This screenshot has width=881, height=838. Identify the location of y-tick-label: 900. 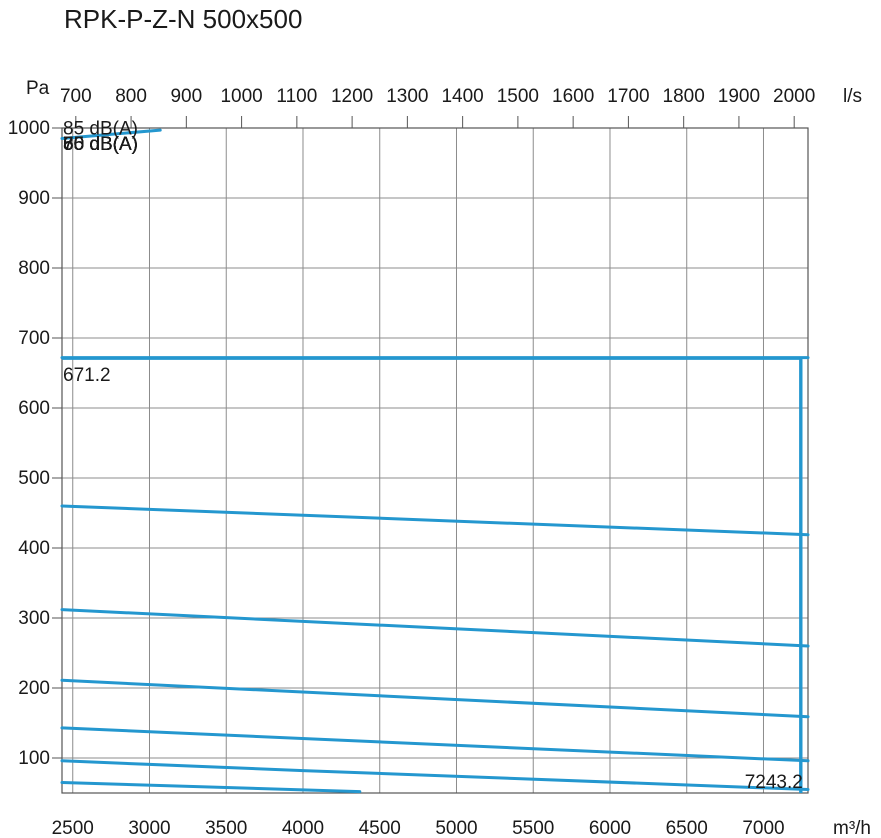
(34, 198).